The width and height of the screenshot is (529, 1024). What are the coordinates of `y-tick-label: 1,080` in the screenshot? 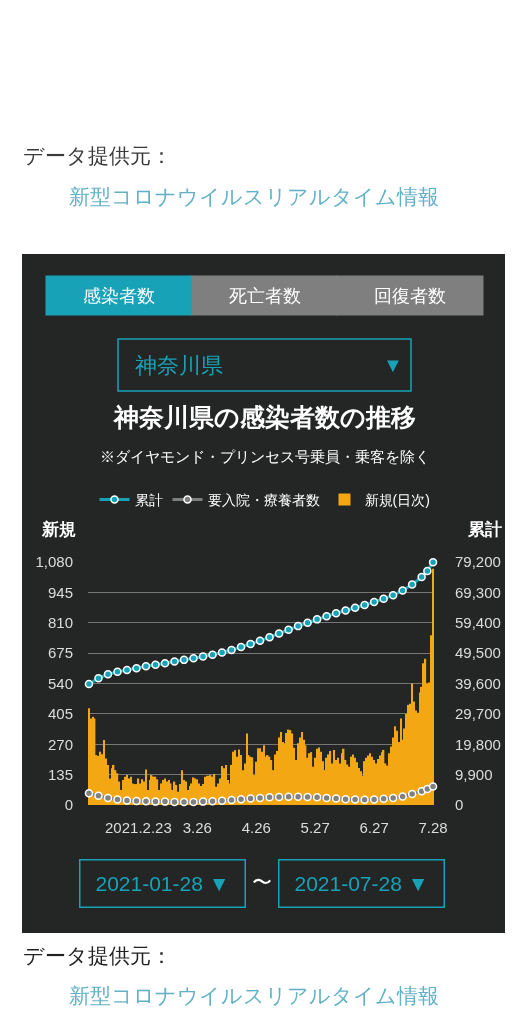 It's located at (54, 562).